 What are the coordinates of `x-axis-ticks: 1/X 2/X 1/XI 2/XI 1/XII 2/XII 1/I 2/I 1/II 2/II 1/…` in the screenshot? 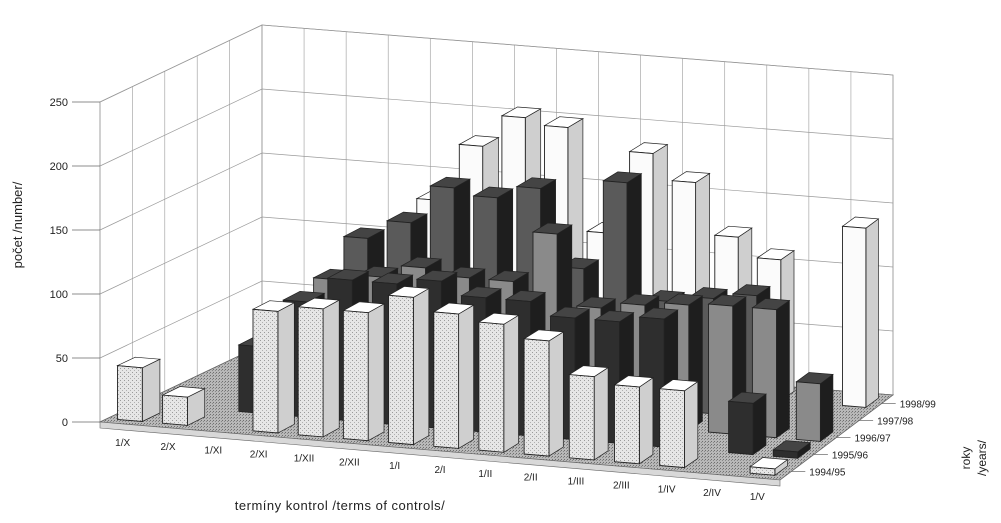 It's located at (440, 470).